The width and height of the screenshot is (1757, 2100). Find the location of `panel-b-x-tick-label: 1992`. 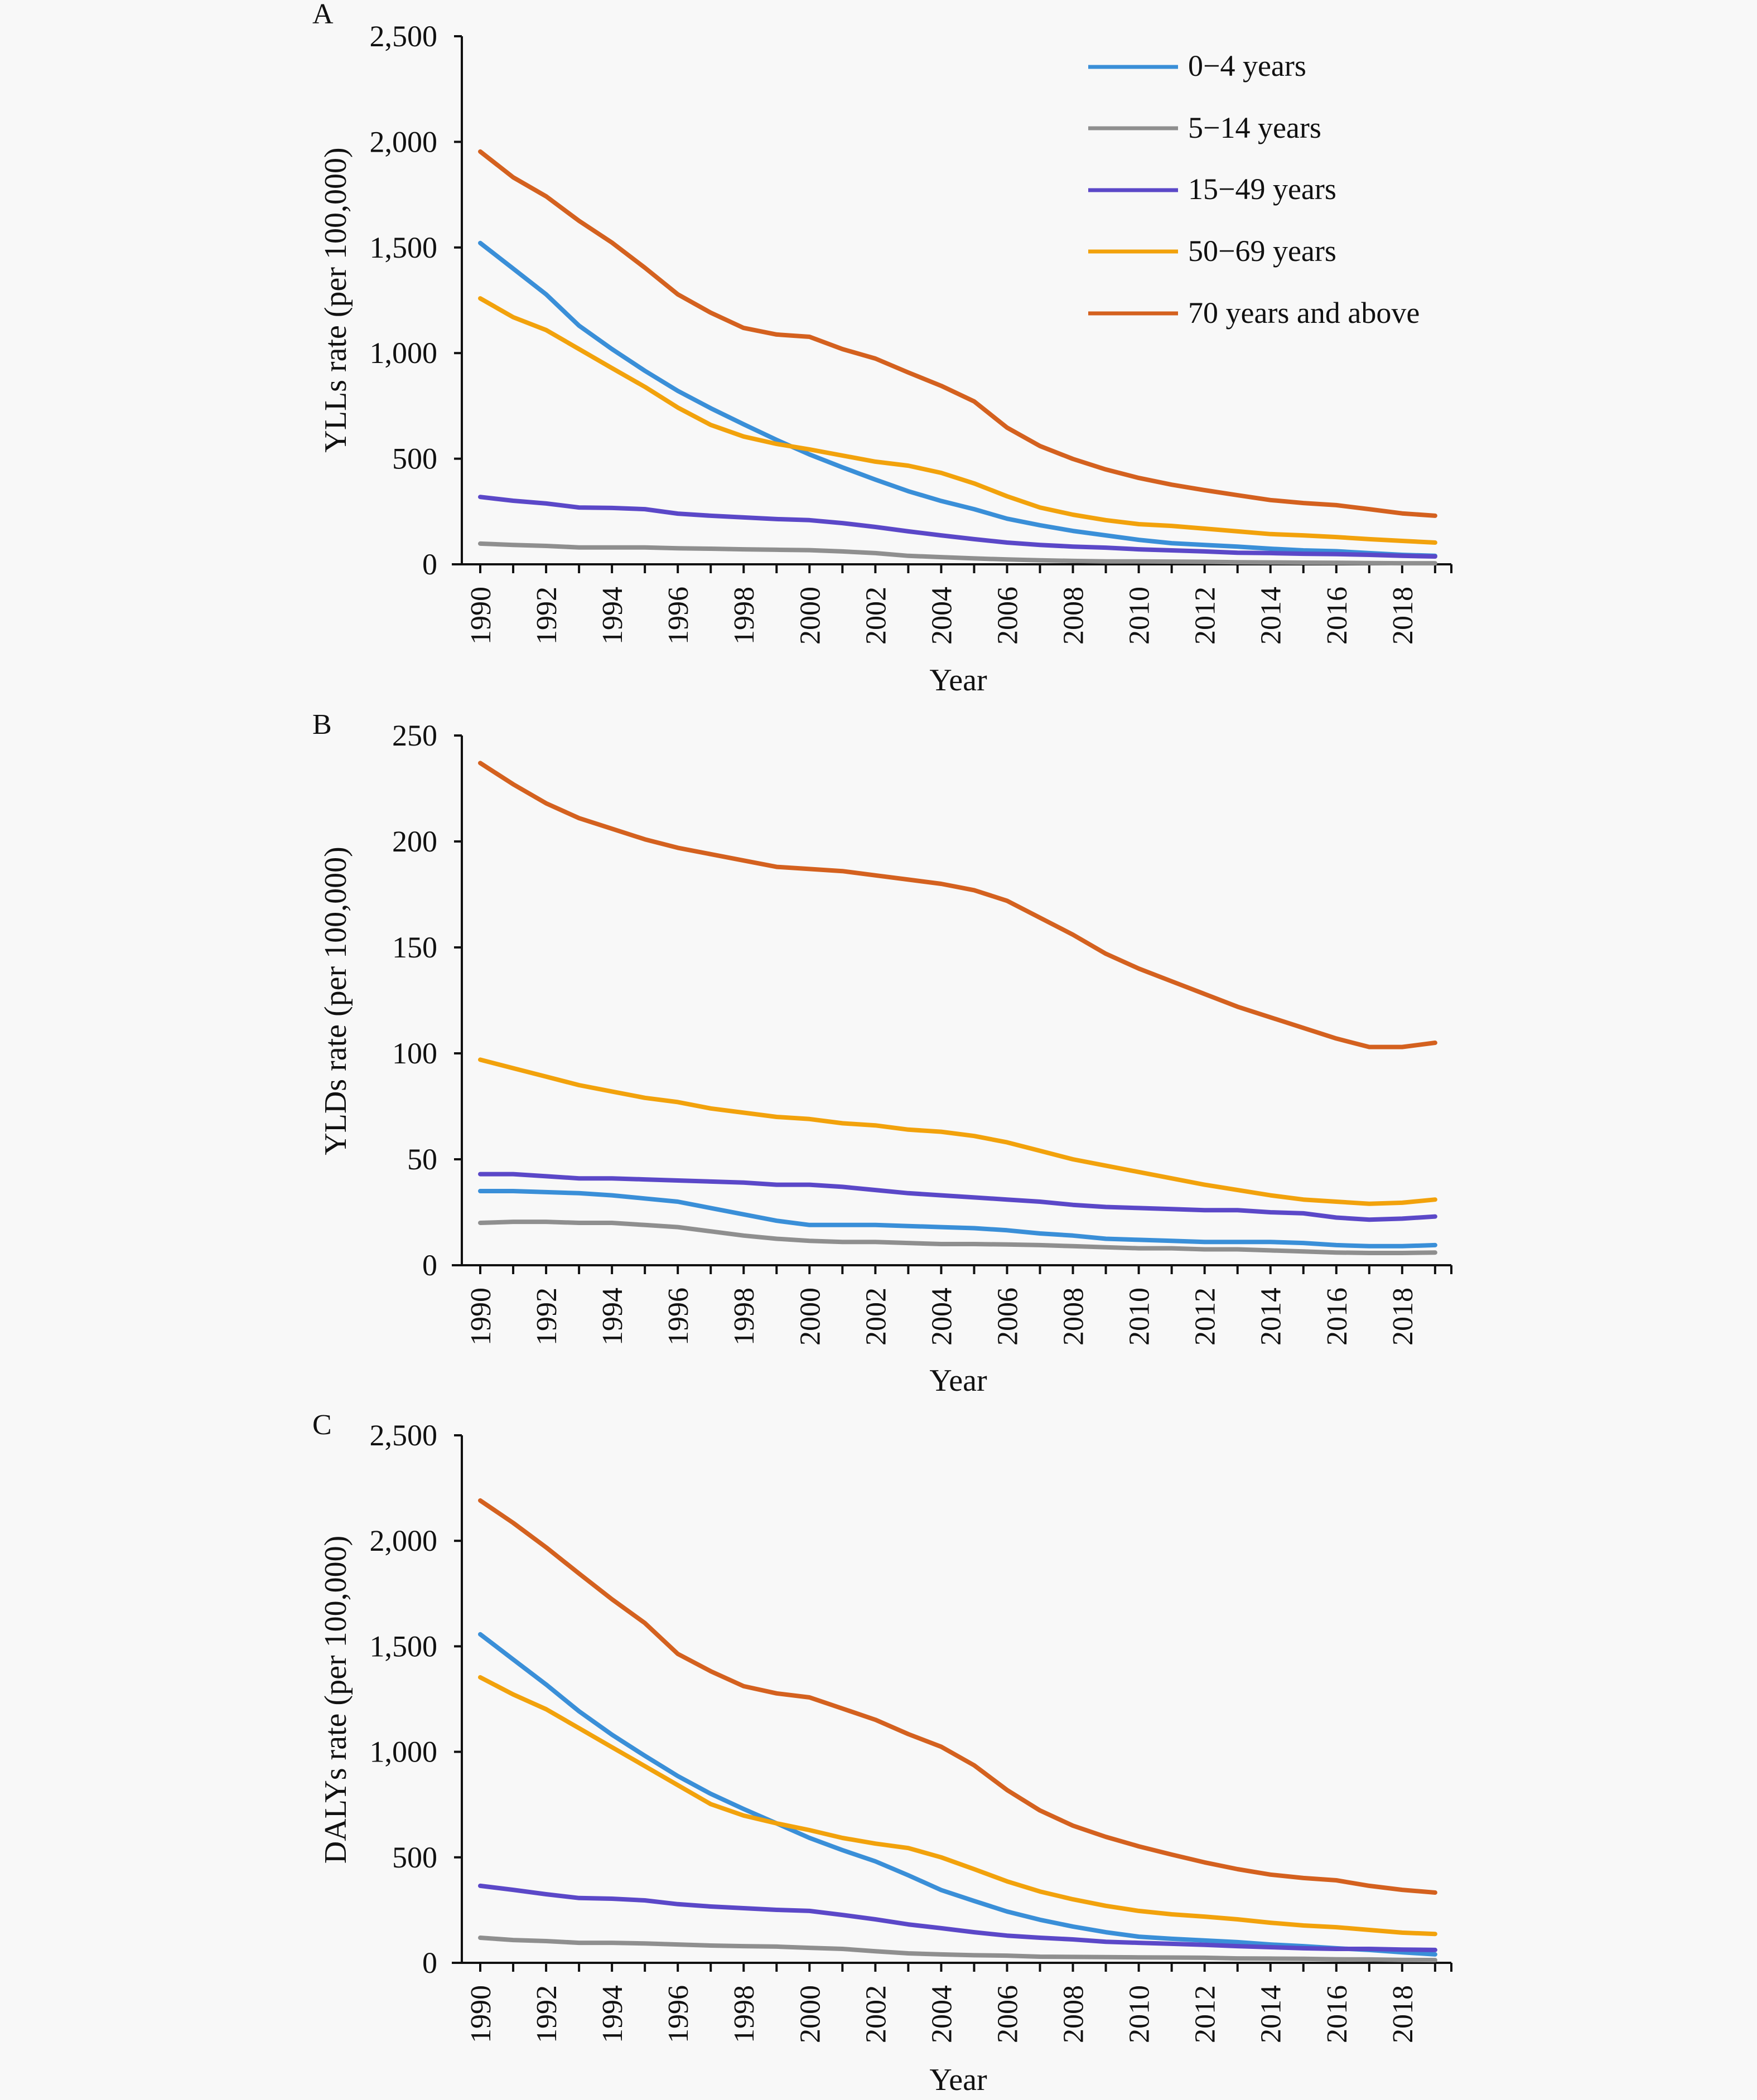

panel-b-x-tick-label: 1992 is located at coordinates (547, 1317).